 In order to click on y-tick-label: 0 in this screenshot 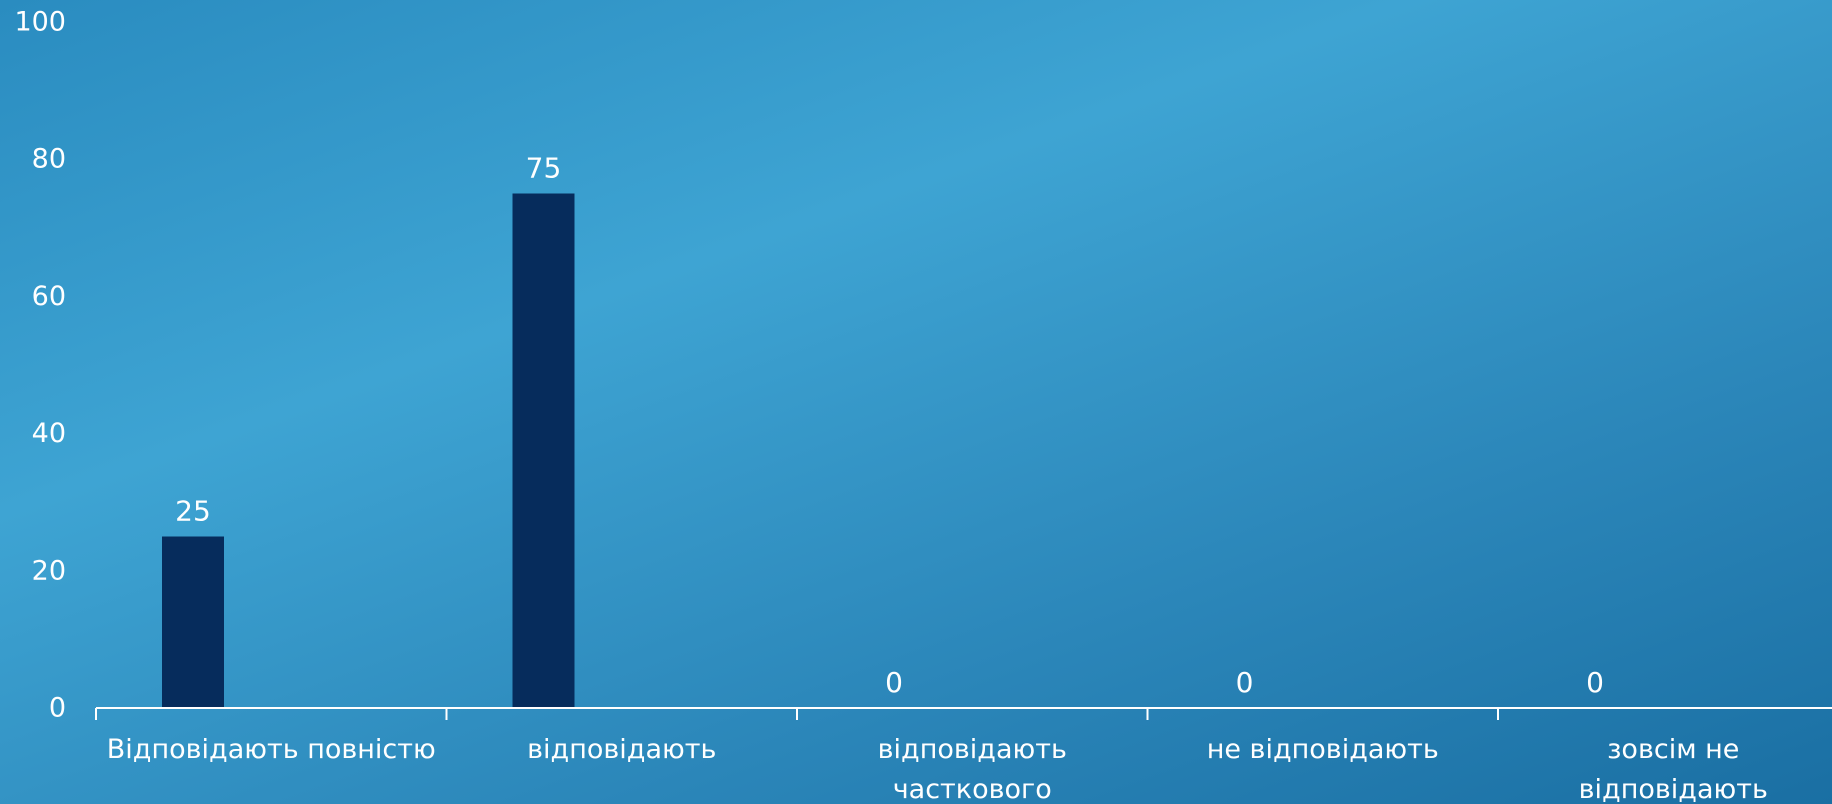, I will do `click(57, 708)`.